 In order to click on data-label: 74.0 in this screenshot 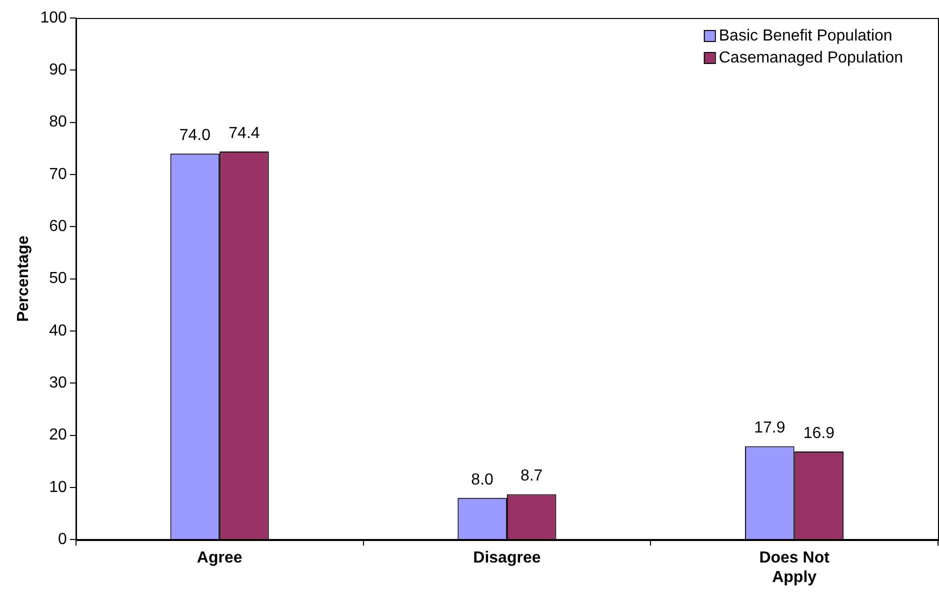, I will do `click(195, 135)`.